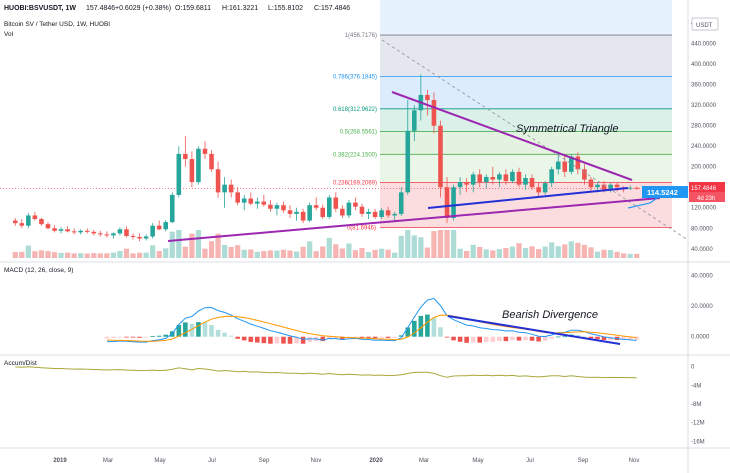  What do you see at coordinates (355, 155) in the screenshot?
I see `fib-label-4: 0.382(224.1500)` at bounding box center [355, 155].